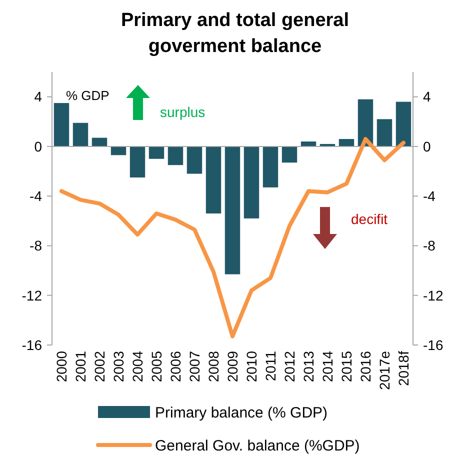 The height and width of the screenshot is (458, 454). What do you see at coordinates (365, 366) in the screenshot?
I see `x-tick-label: 2016` at bounding box center [365, 366].